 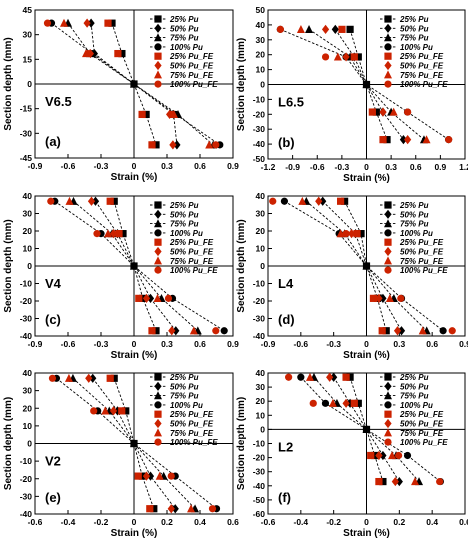 I want to click on x-tick-label: 0.4, so click(x=200, y=522).